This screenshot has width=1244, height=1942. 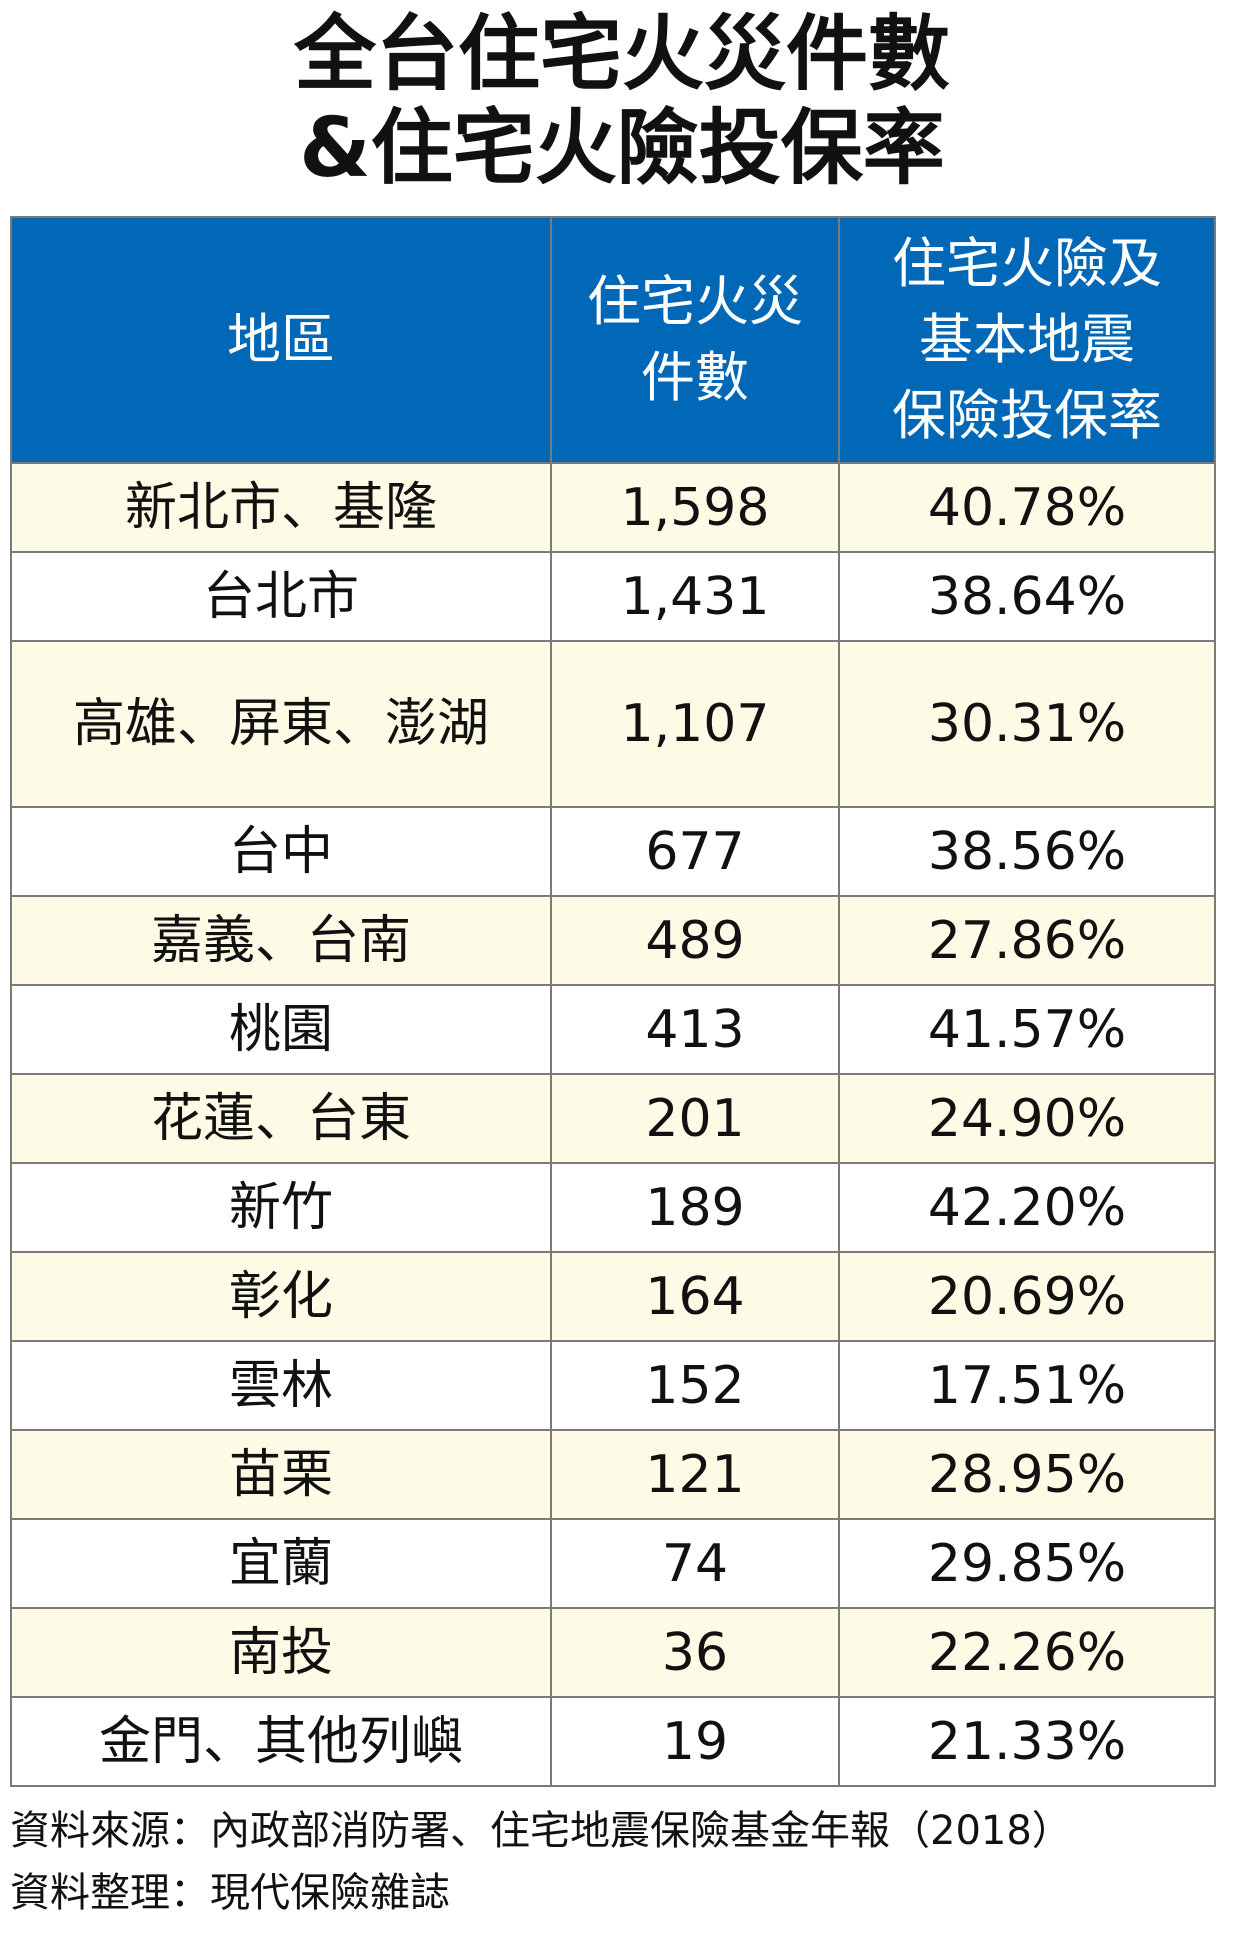 What do you see at coordinates (281, 940) in the screenshot?
I see `region-cell: 嘉義、台南` at bounding box center [281, 940].